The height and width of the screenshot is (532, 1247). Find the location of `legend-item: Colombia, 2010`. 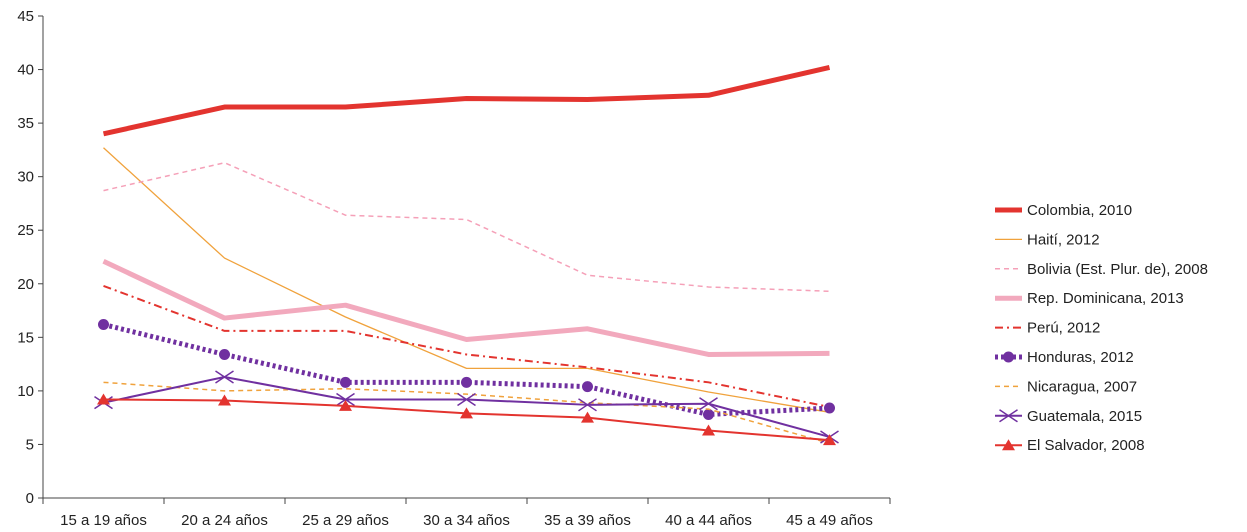

legend-item: Colombia, 2010 is located at coordinates (1063, 210).